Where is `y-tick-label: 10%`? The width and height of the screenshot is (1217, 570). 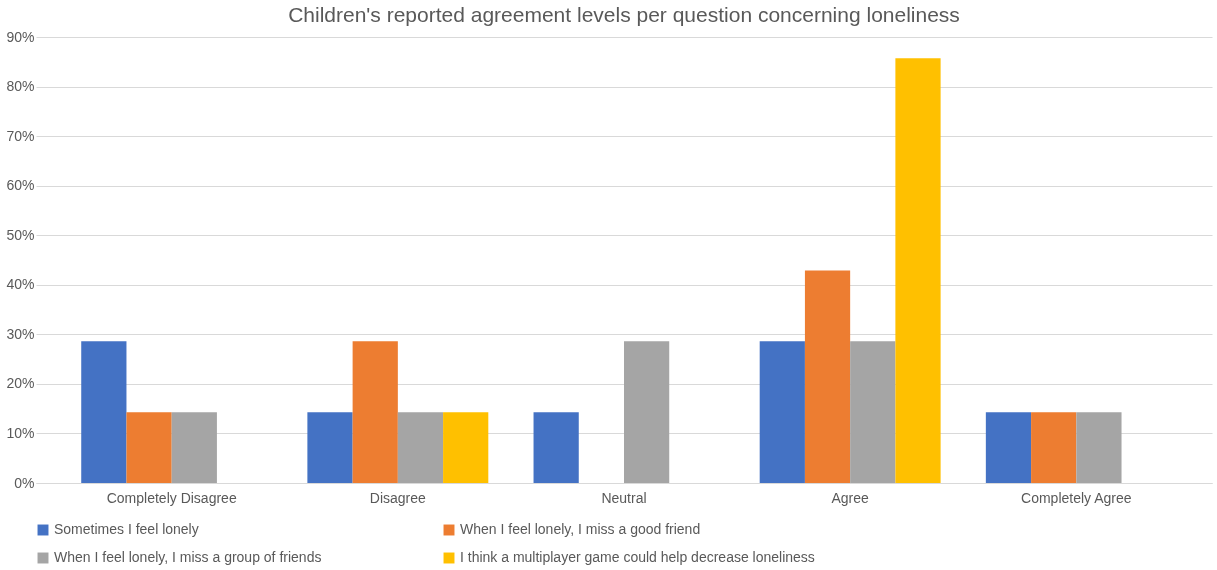
y-tick-label: 10% is located at coordinates (20, 432).